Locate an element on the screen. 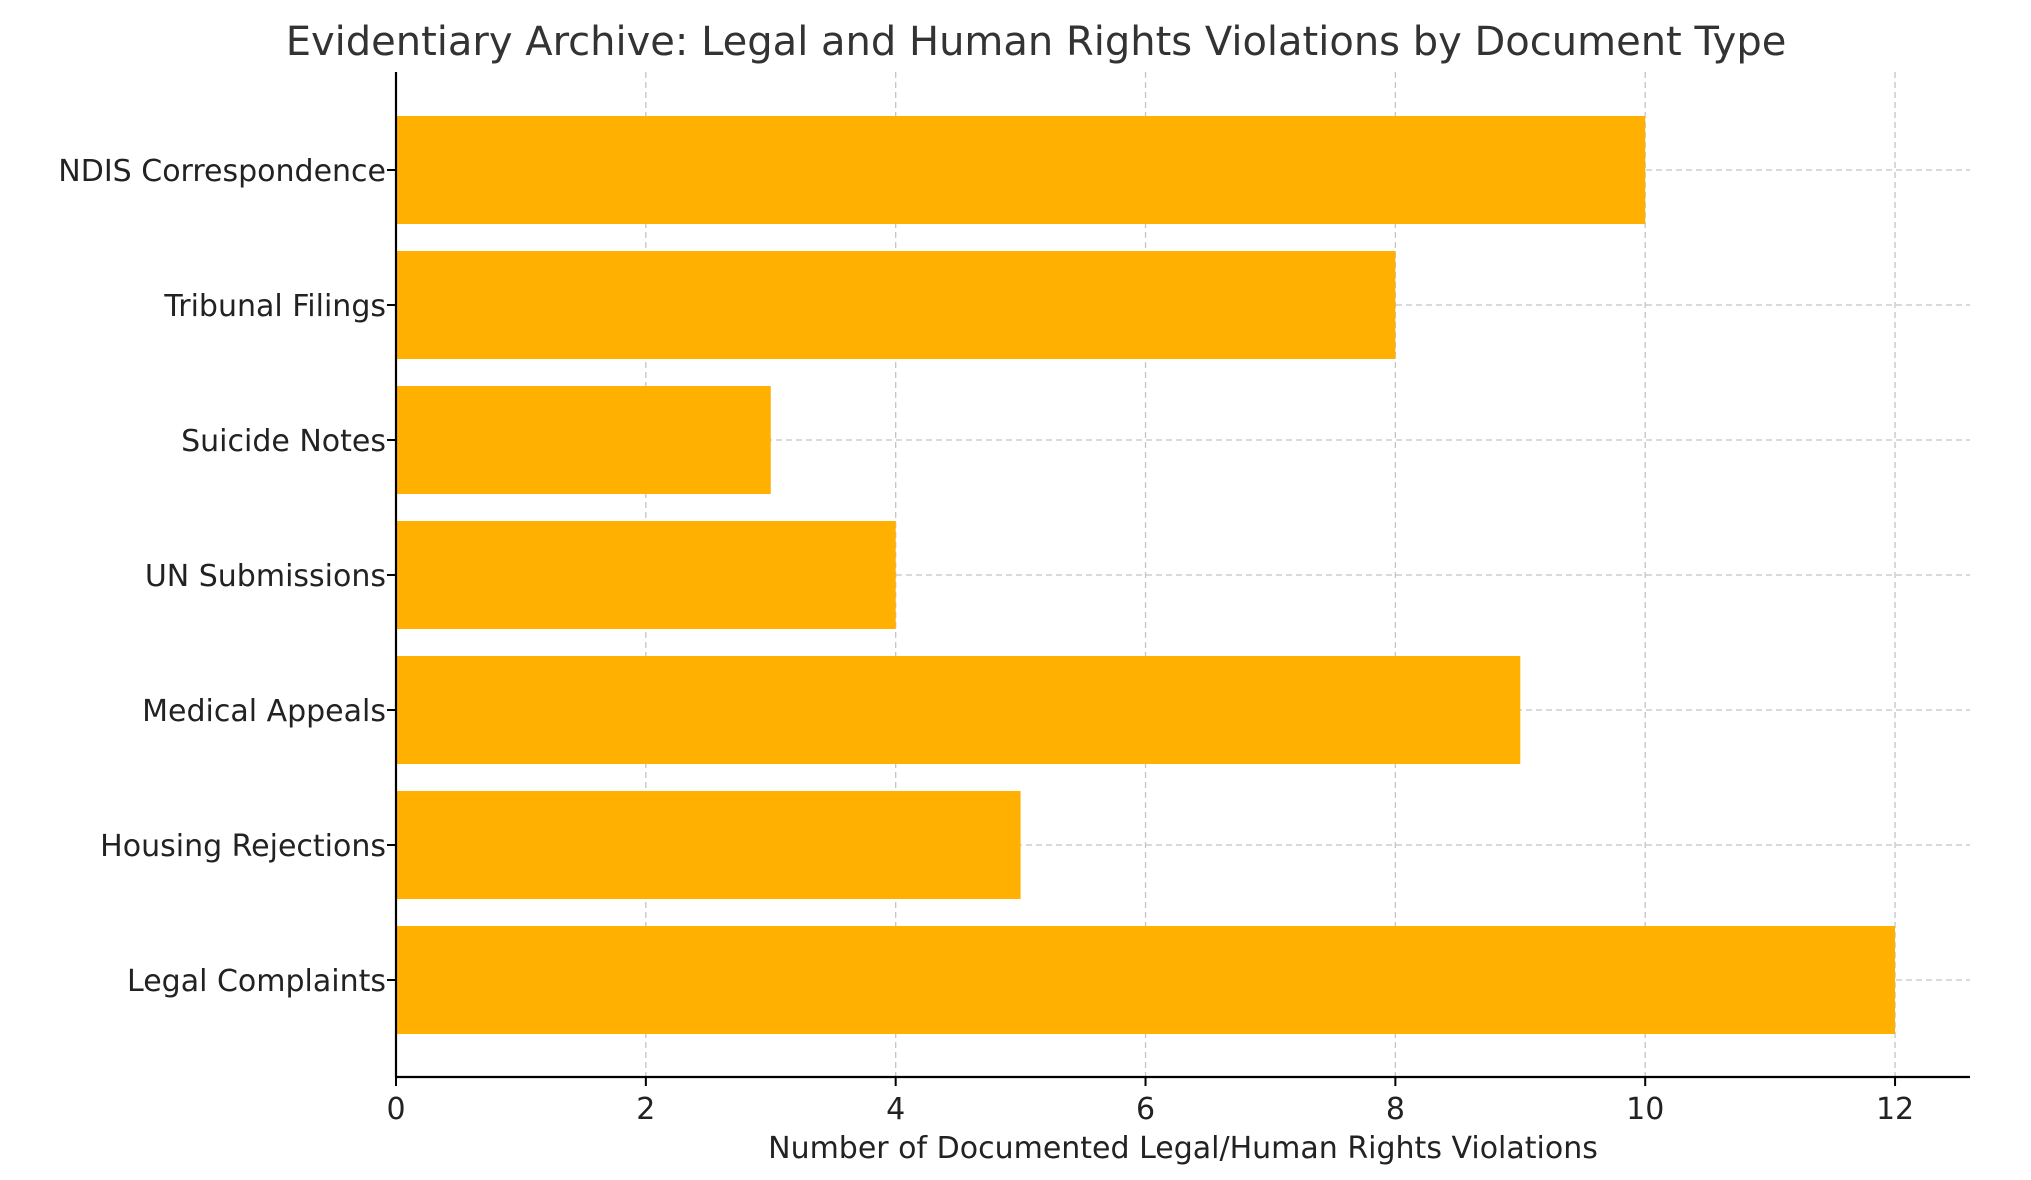 The image size is (2031, 1180). x-tick-label: 4 is located at coordinates (895, 1109).